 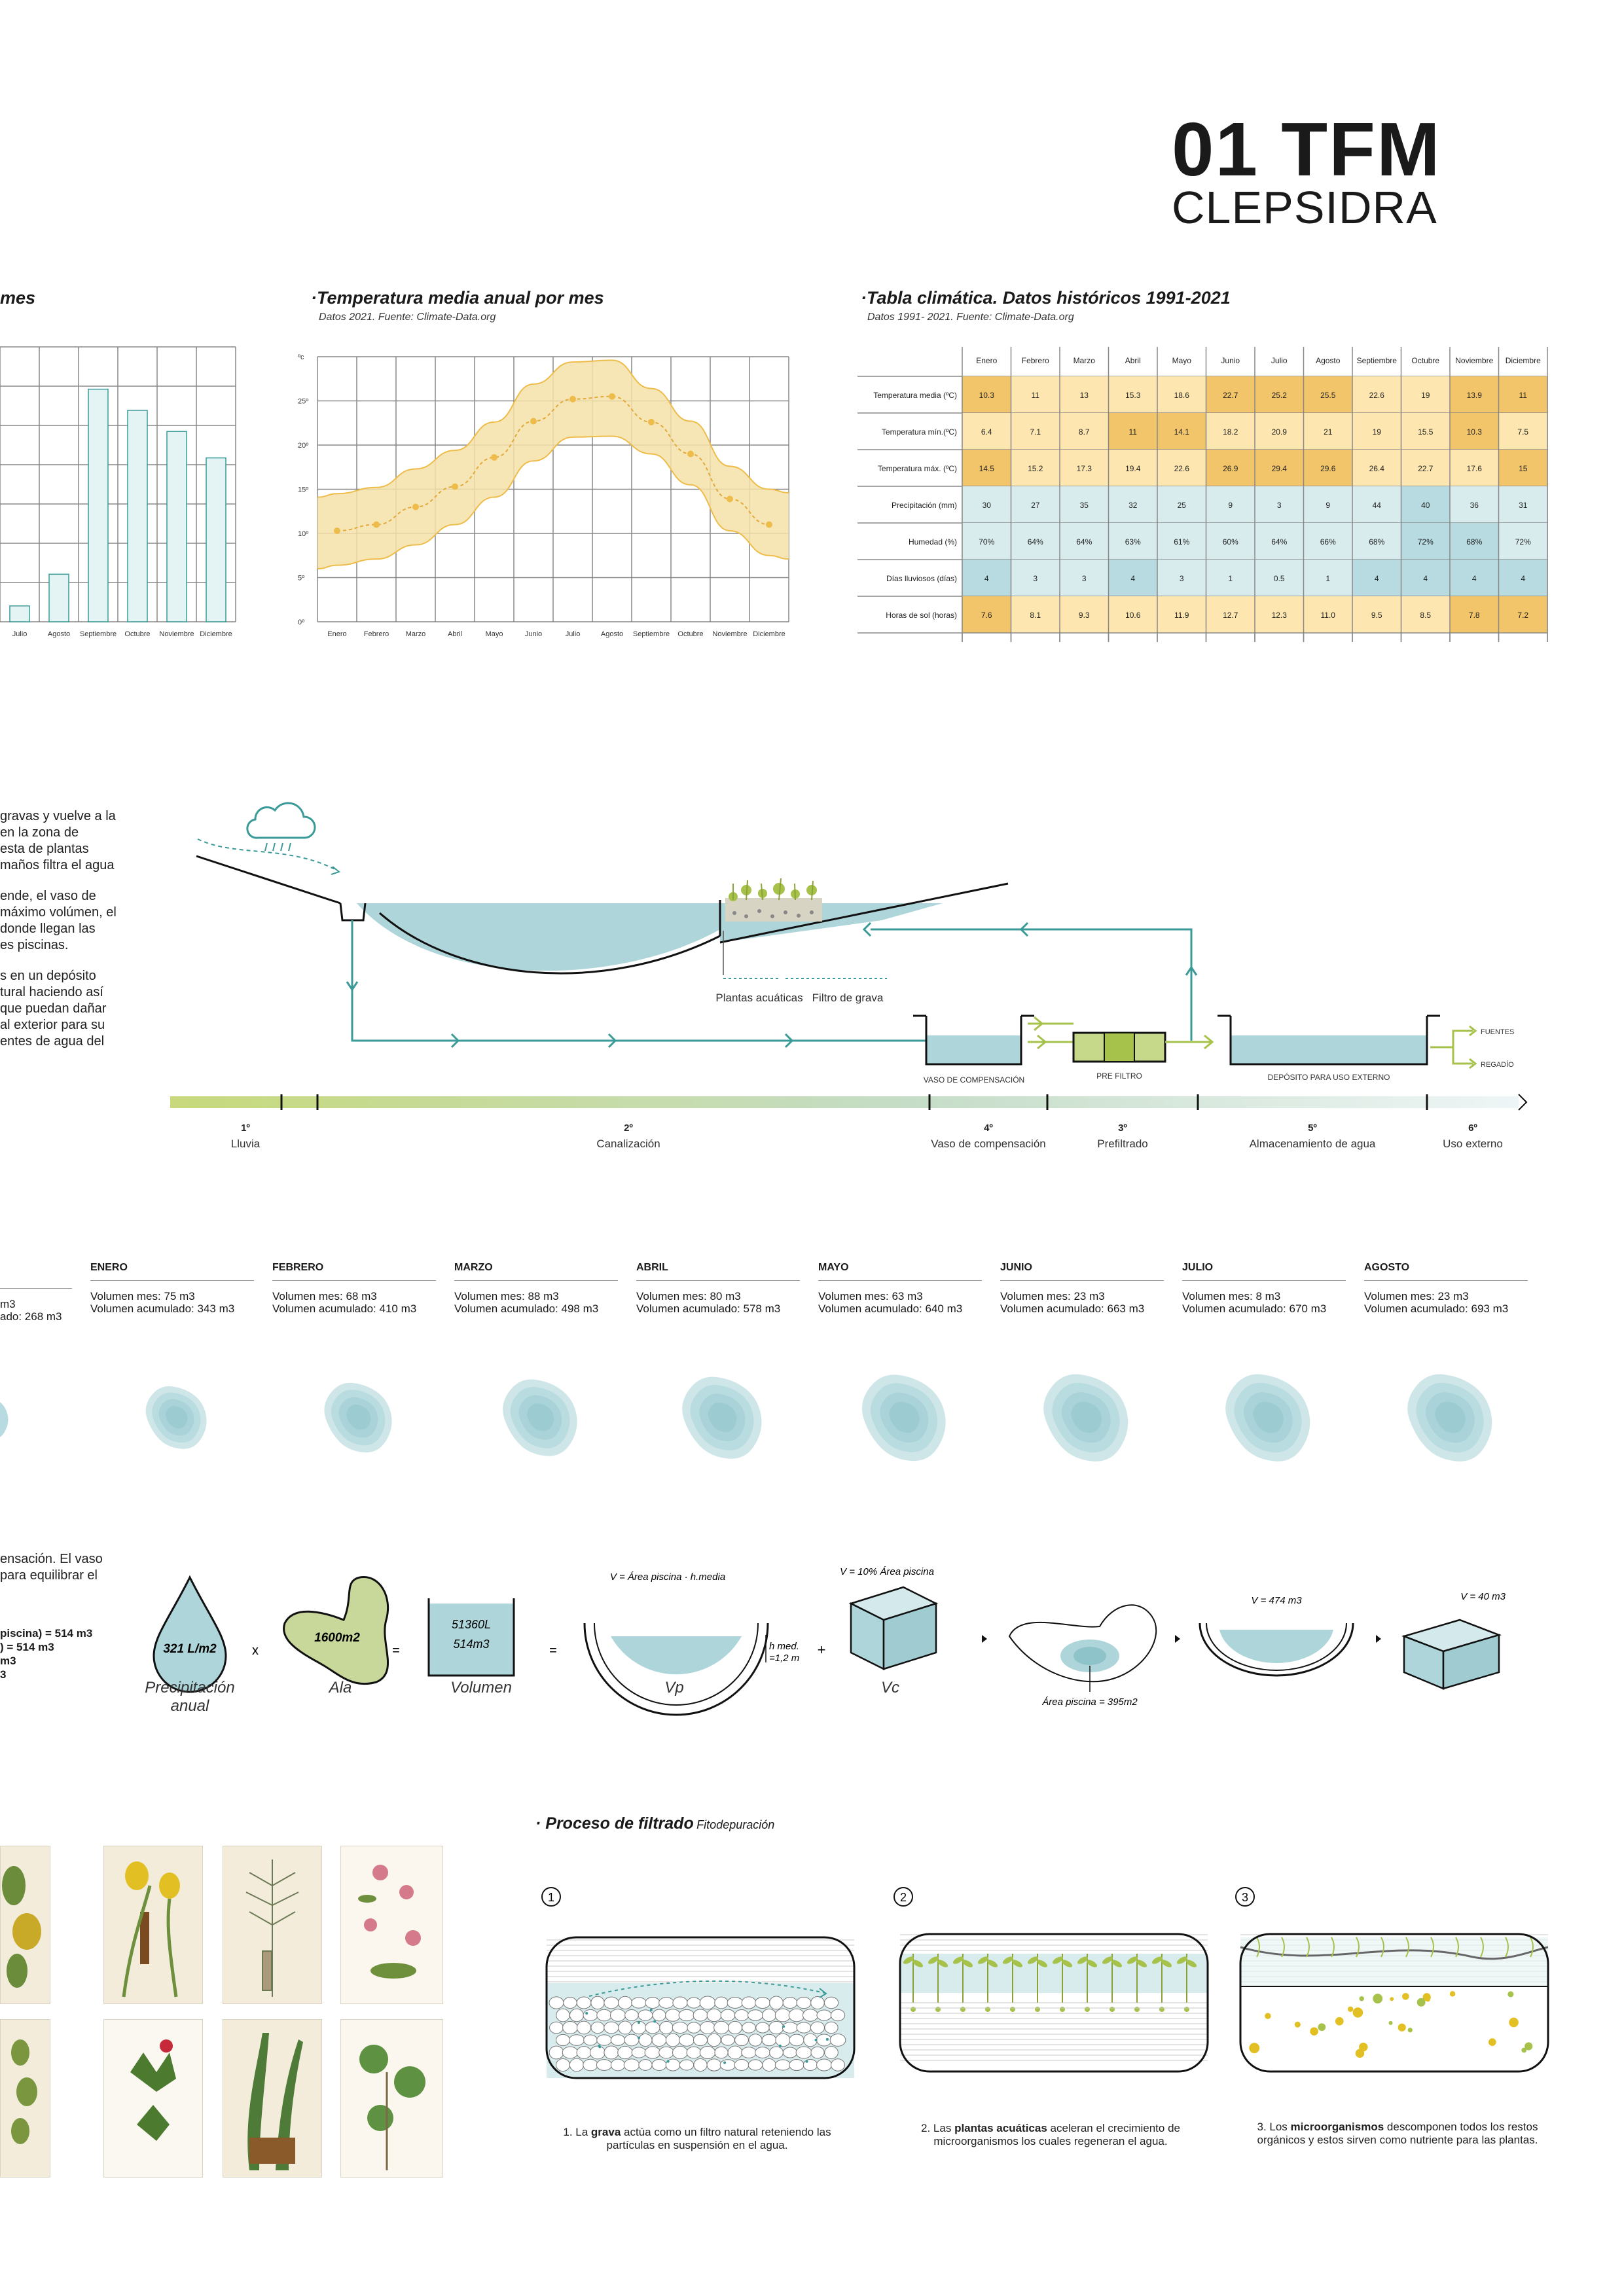 I want to click on month-volume: Volumen mes: 23 m3, so click(x=1052, y=1296).